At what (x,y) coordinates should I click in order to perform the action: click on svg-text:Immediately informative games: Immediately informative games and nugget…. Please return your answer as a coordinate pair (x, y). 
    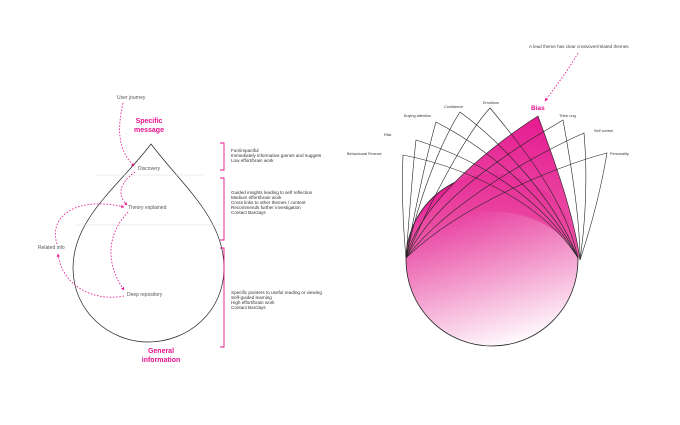
    Looking at the image, I should click on (276, 155).